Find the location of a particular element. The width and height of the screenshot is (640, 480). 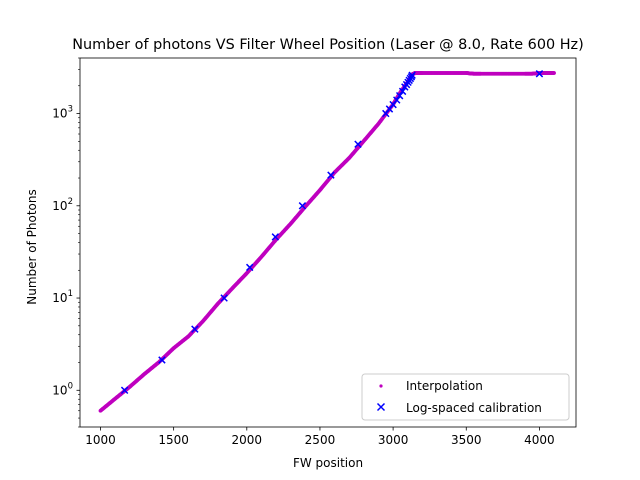

y-tick-label: 10⁰ is located at coordinates (62, 389).